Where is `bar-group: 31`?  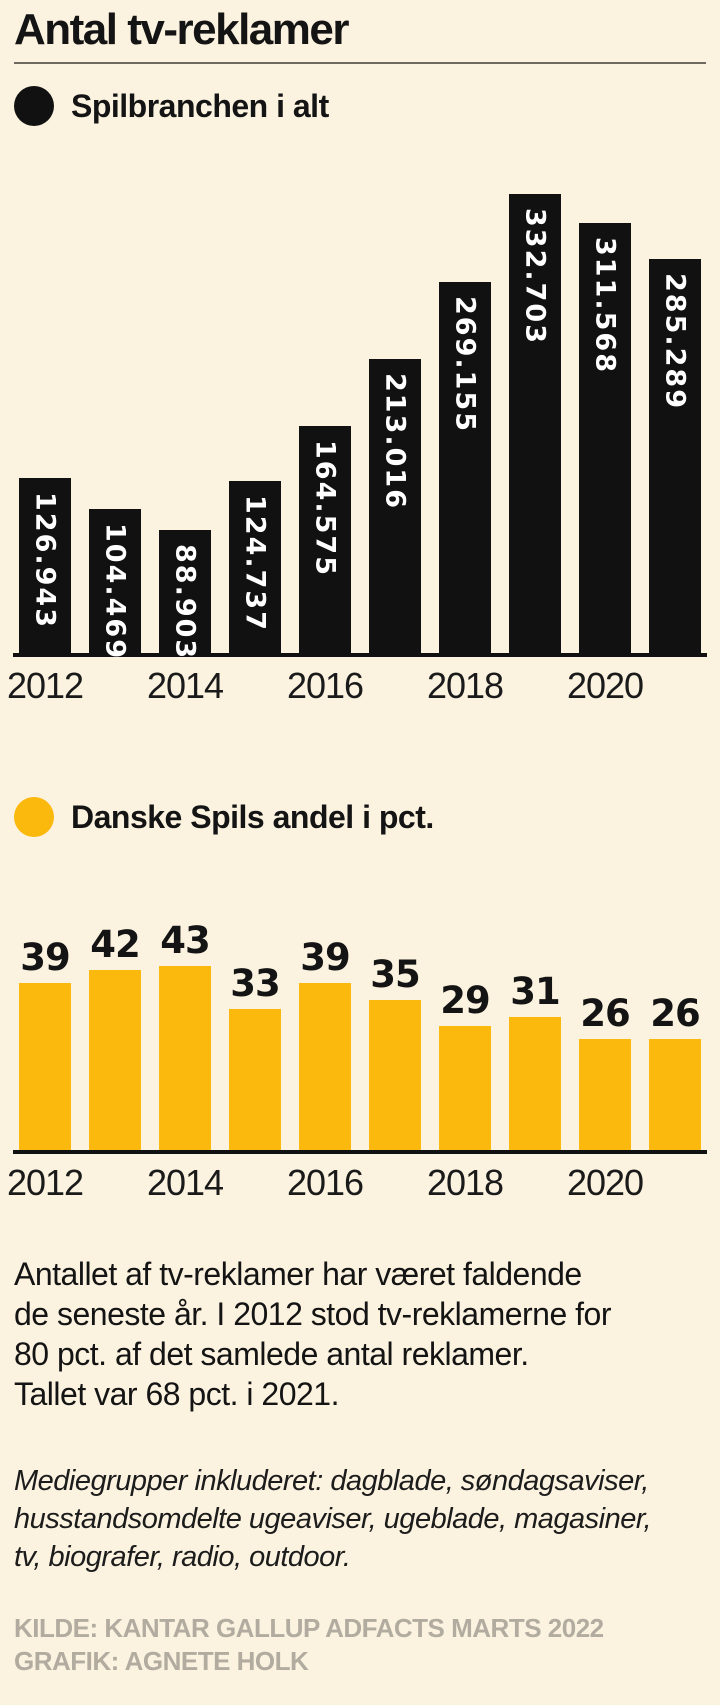 bar-group: 31 is located at coordinates (535, 1061).